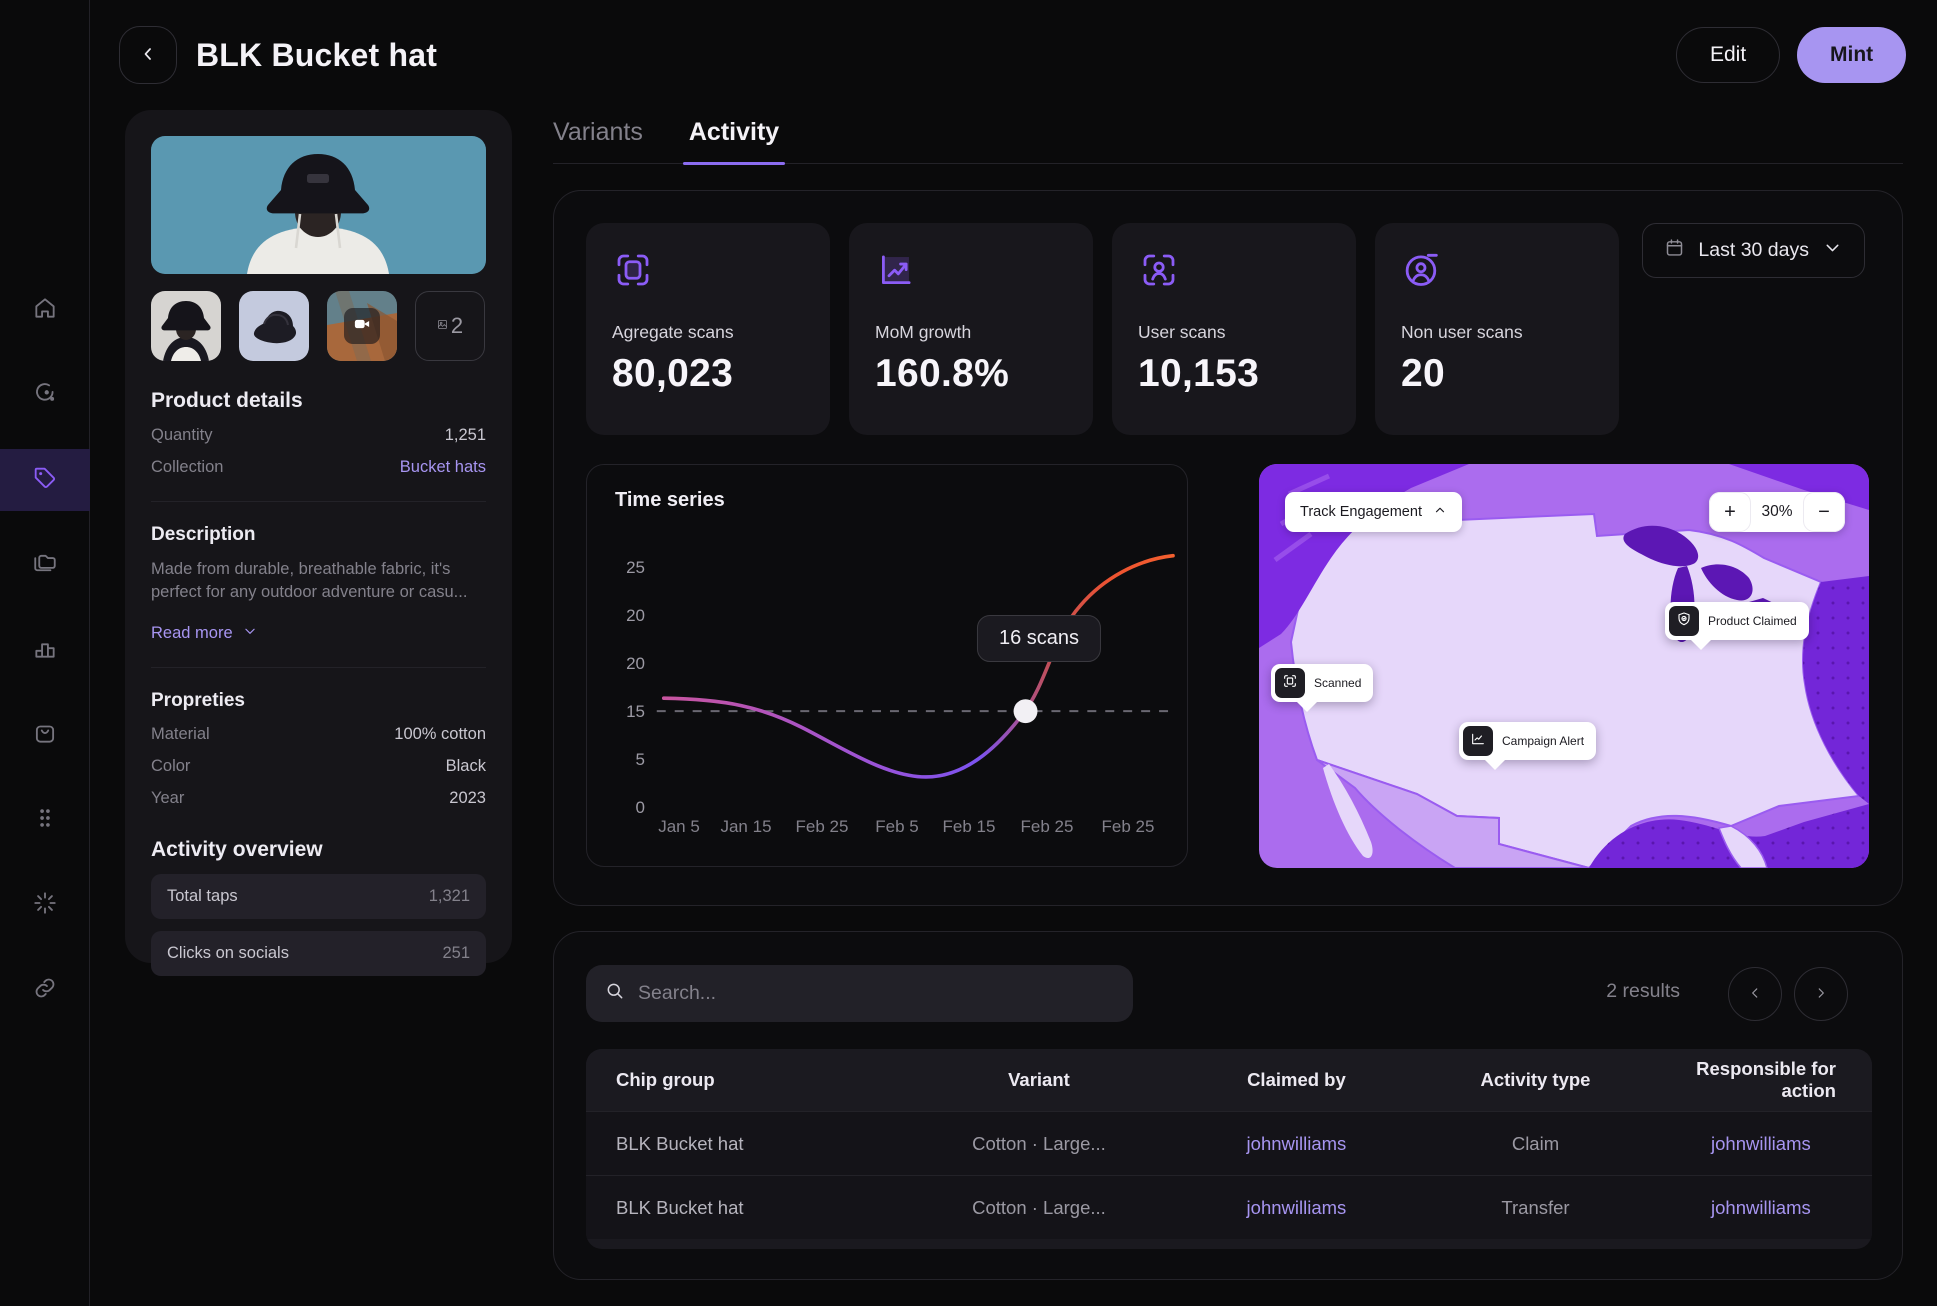 Image resolution: width=1937 pixels, height=1306 pixels. Describe the element at coordinates (665, 1079) in the screenshot. I see `column-chip-group: Chip group` at that location.